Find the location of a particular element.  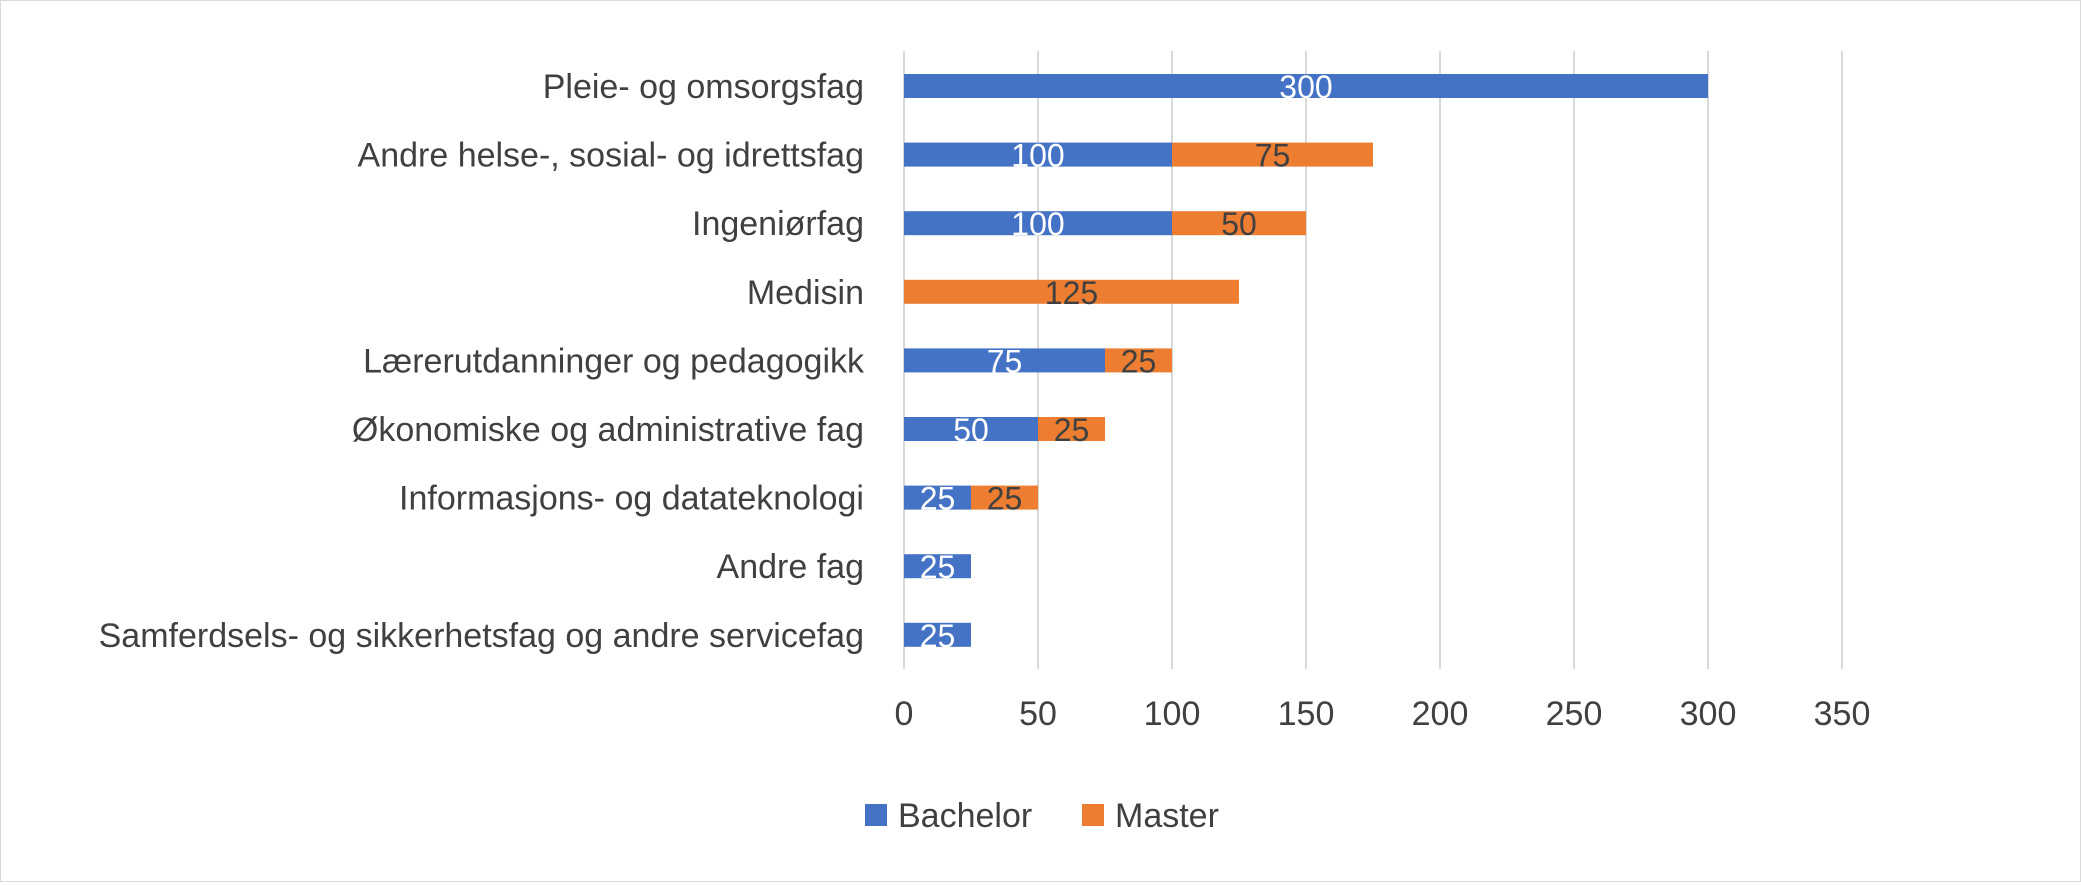

data-label-master: 125 is located at coordinates (1071, 293).